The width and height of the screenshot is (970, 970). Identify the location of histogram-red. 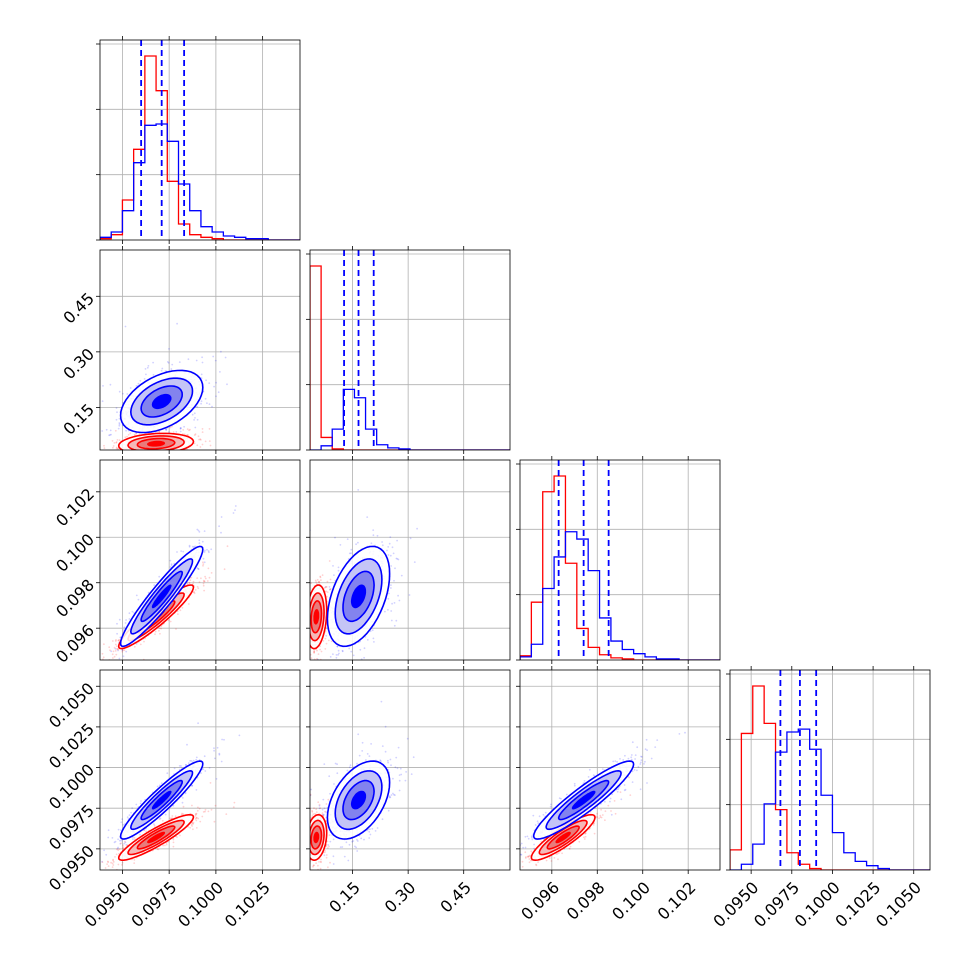
(200, 147).